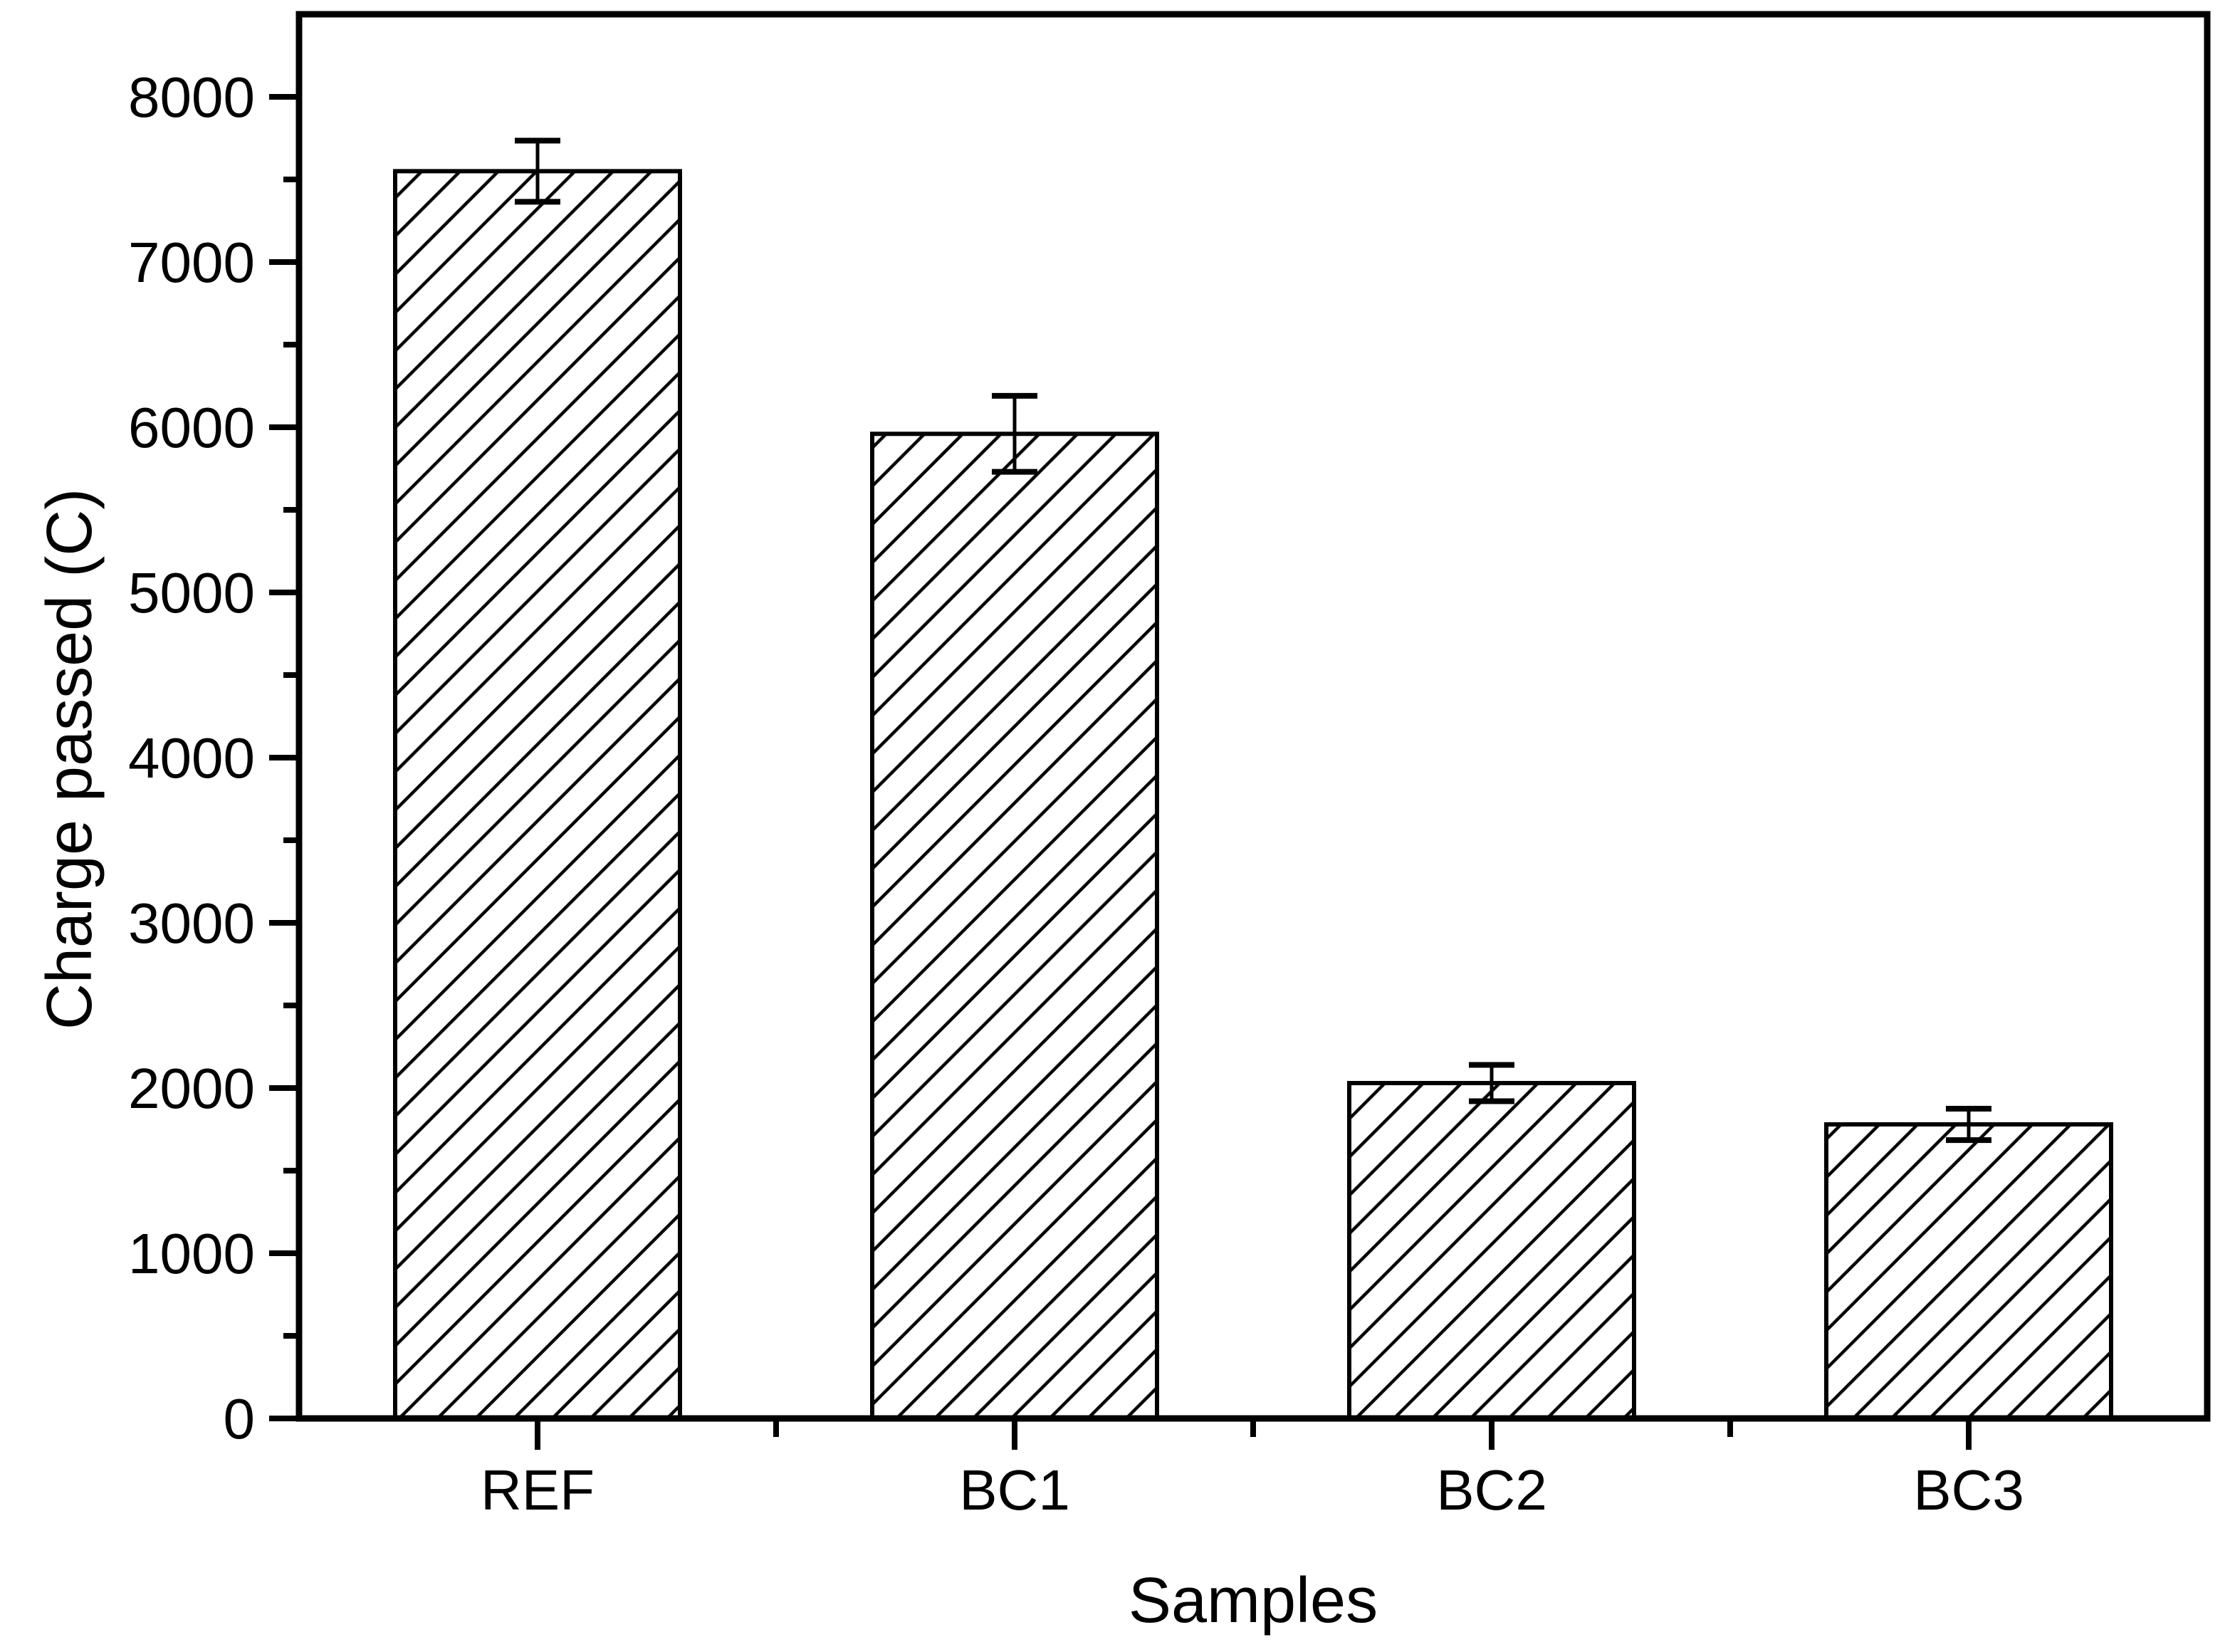  I want to click on y-tick-label-3000: 3000, so click(191, 923).